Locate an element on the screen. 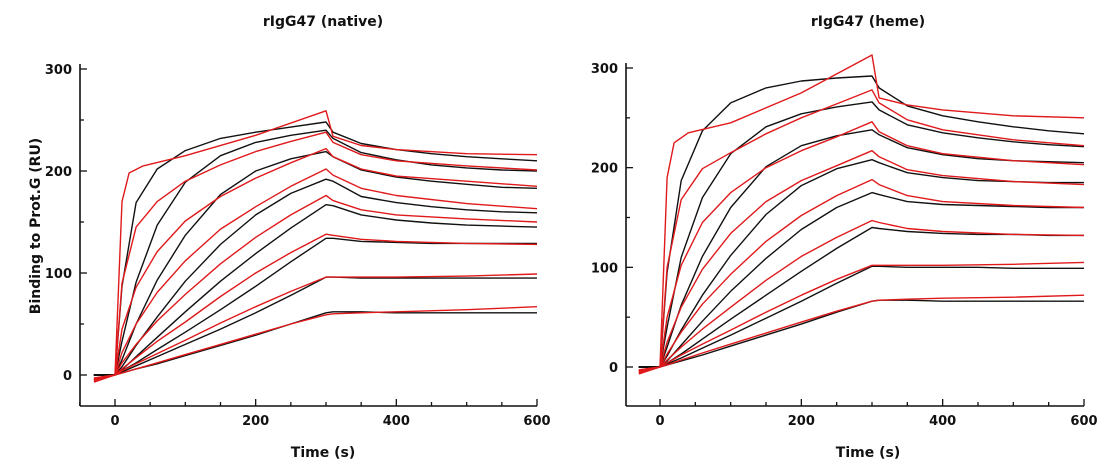 This screenshot has width=1101, height=465. native-x-tick-label: 400 is located at coordinates (396, 421).